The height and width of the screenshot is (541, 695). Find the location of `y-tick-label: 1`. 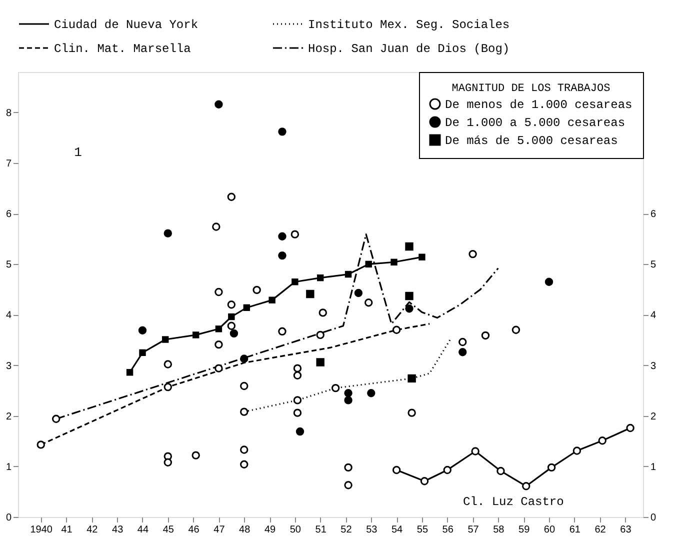

y-tick-label: 1 is located at coordinates (9, 467).